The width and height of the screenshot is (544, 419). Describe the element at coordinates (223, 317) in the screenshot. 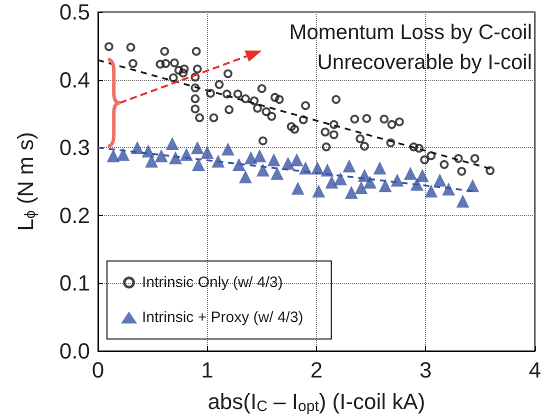

I see `legend-label: Intrinsic + Proxy (w/ 4/3)` at that location.